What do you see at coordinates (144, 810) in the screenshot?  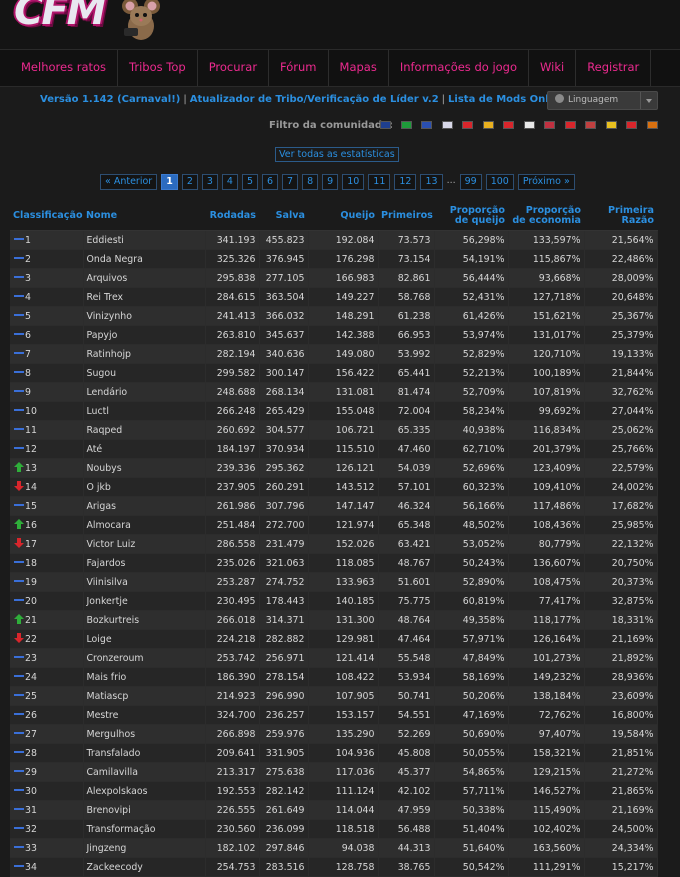 I see `player-name-link: Brenovipi` at bounding box center [144, 810].